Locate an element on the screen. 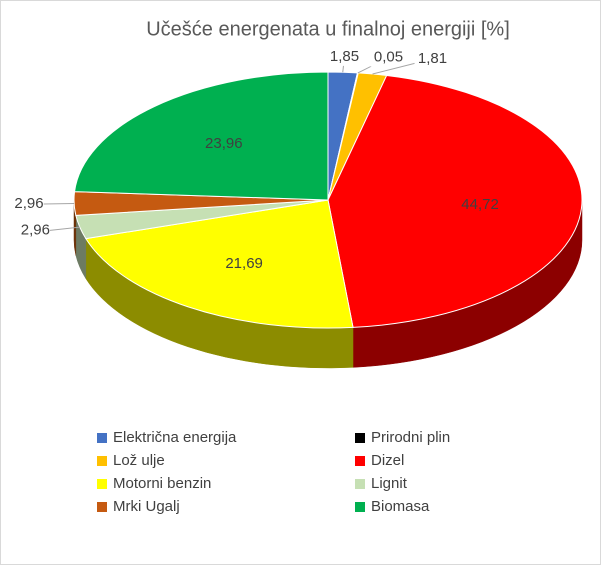  legend-label: Prirodni plin is located at coordinates (410, 437).